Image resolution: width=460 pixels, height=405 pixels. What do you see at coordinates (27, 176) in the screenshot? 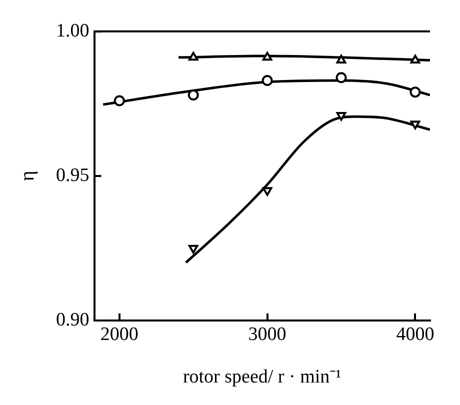
I see `y-axis-title: η` at bounding box center [27, 176].